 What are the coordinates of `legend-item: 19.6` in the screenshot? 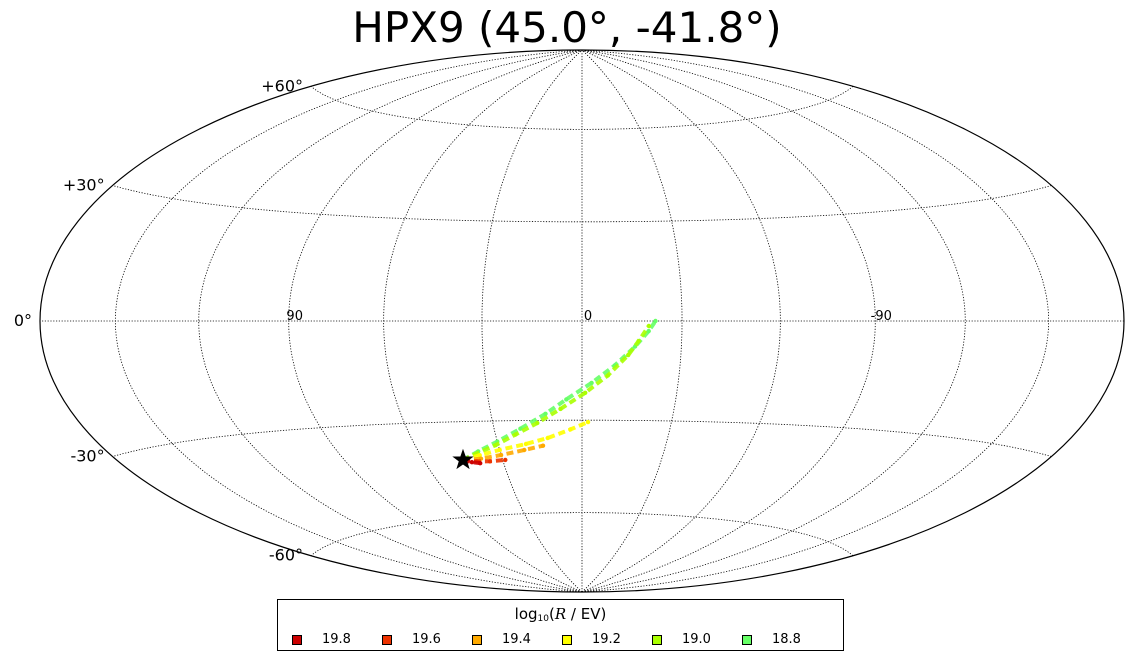 It's located at (411, 640).